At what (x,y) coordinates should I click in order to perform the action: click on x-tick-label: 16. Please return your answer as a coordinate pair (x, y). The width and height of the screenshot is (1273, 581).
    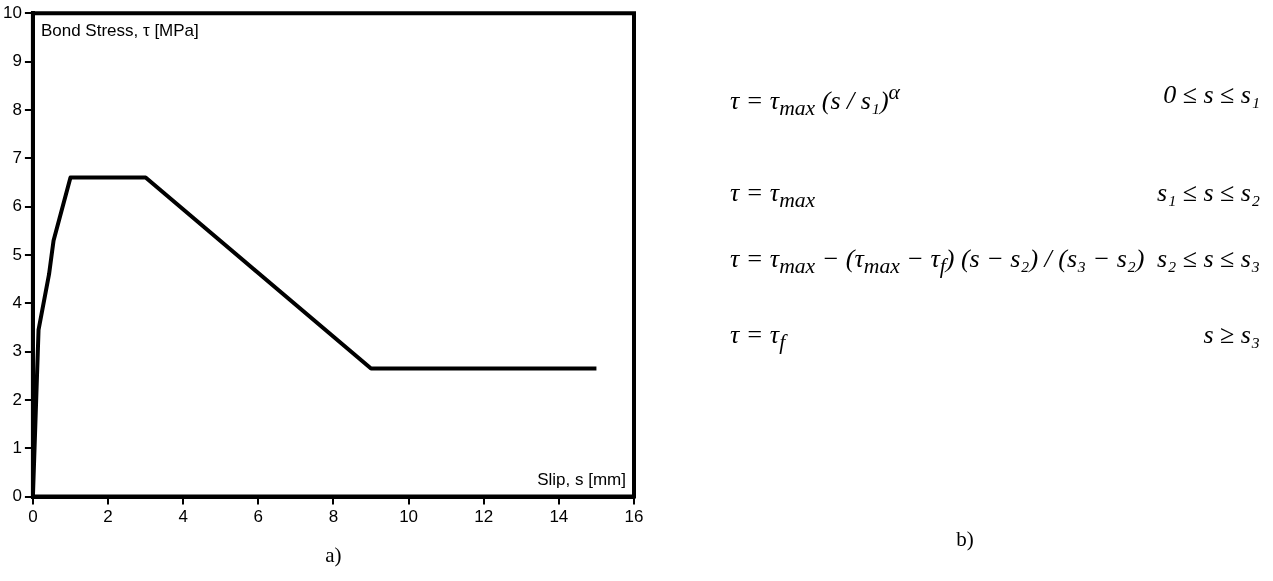
    Looking at the image, I should click on (634, 517).